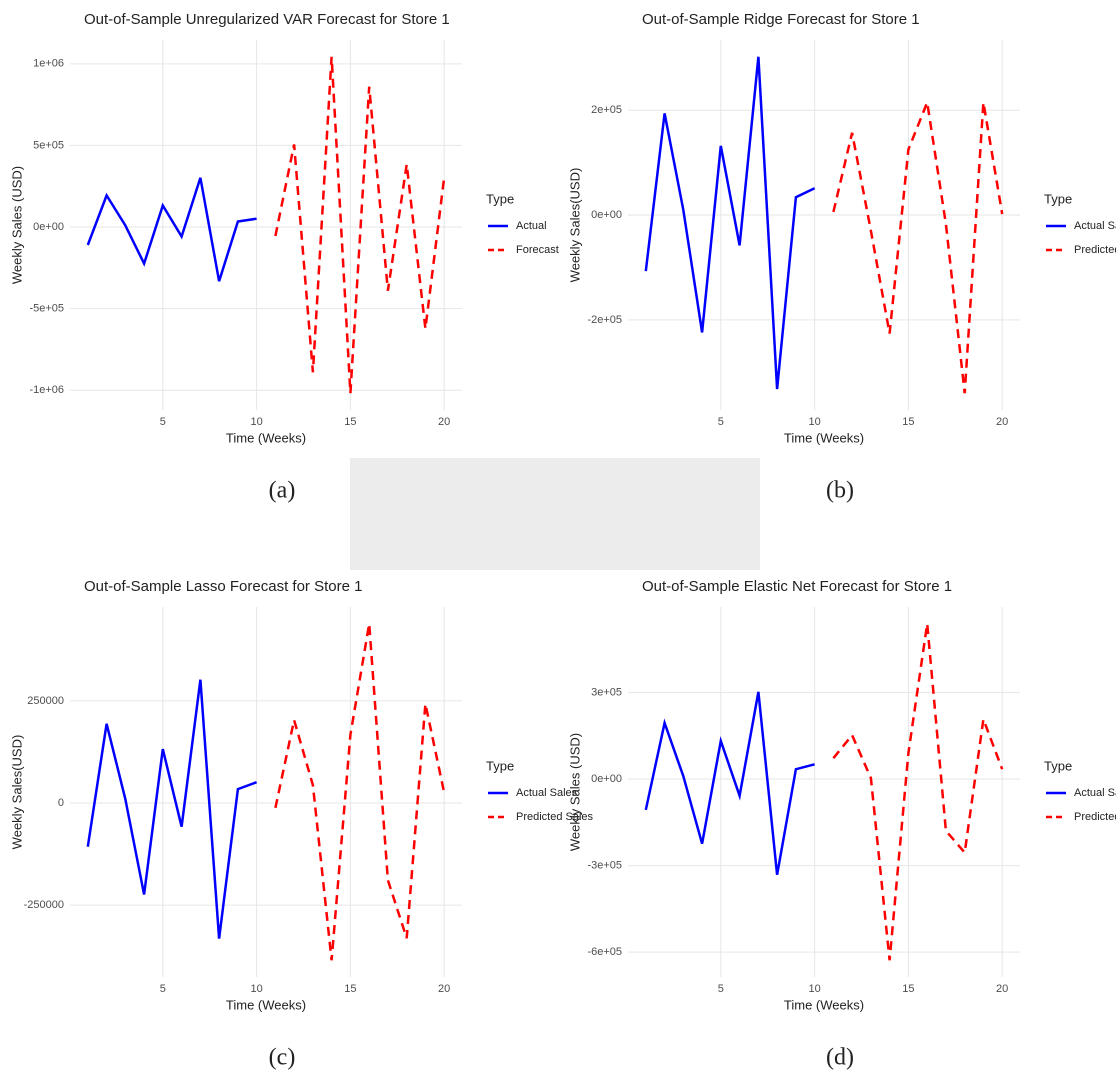  What do you see at coordinates (781, 19) in the screenshot?
I see `chart-title: Out-of-Sample Ridge Forecast for Store 1` at bounding box center [781, 19].